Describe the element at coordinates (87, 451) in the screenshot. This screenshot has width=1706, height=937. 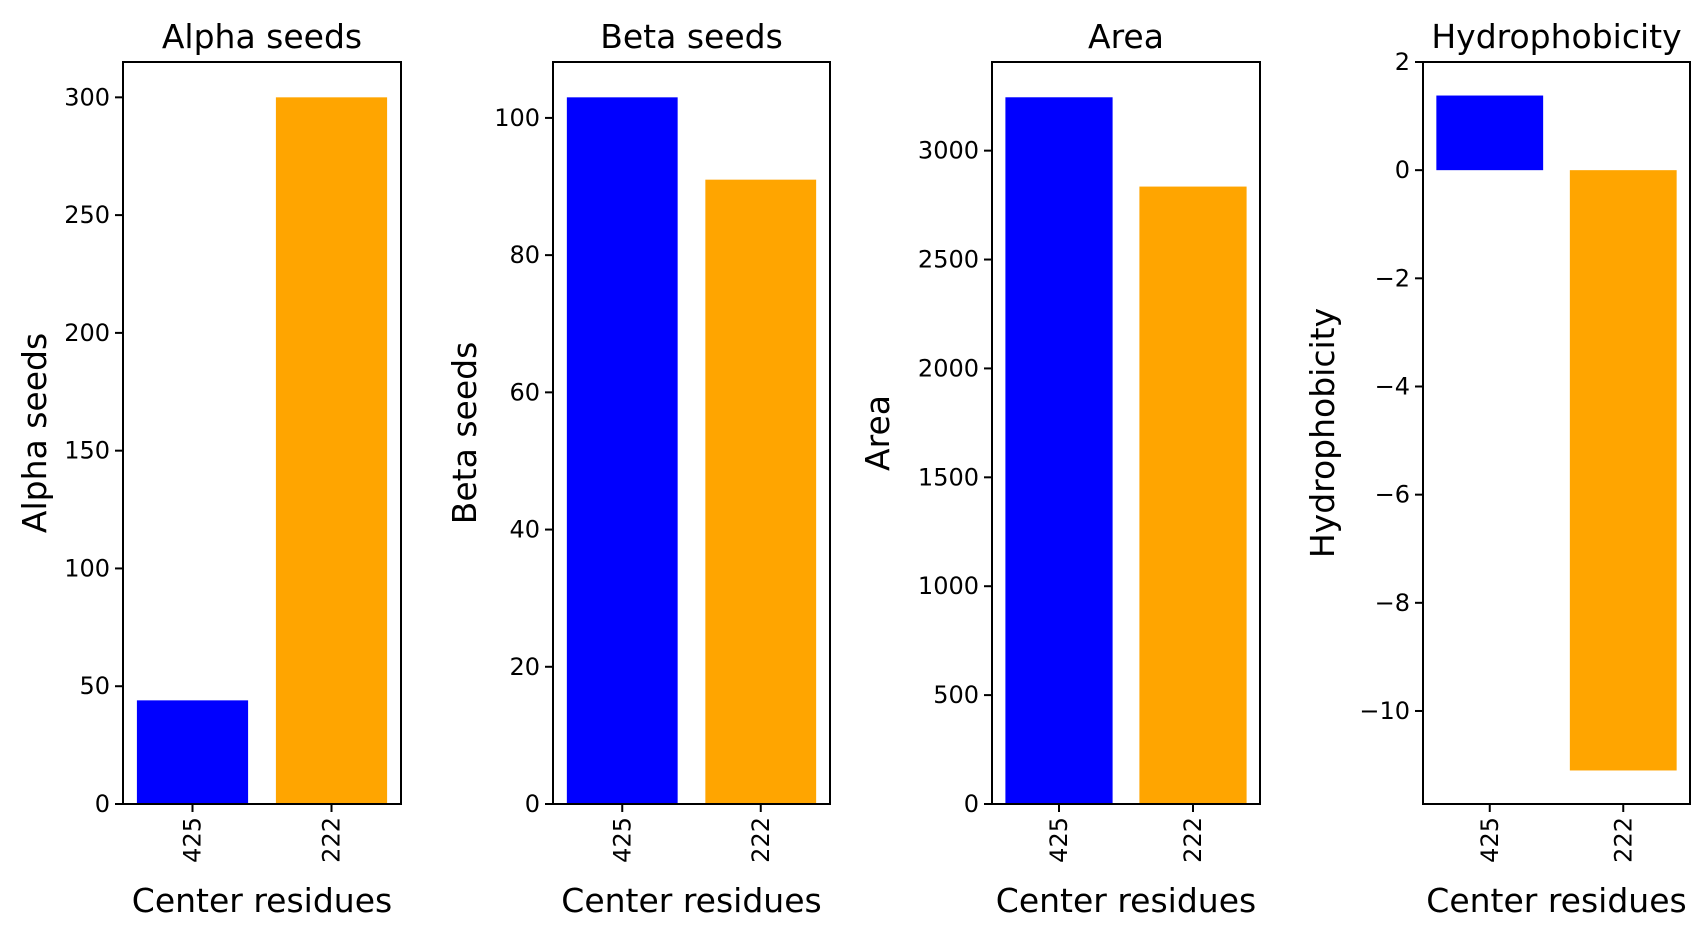
I see `y-tick-label: 150` at that location.